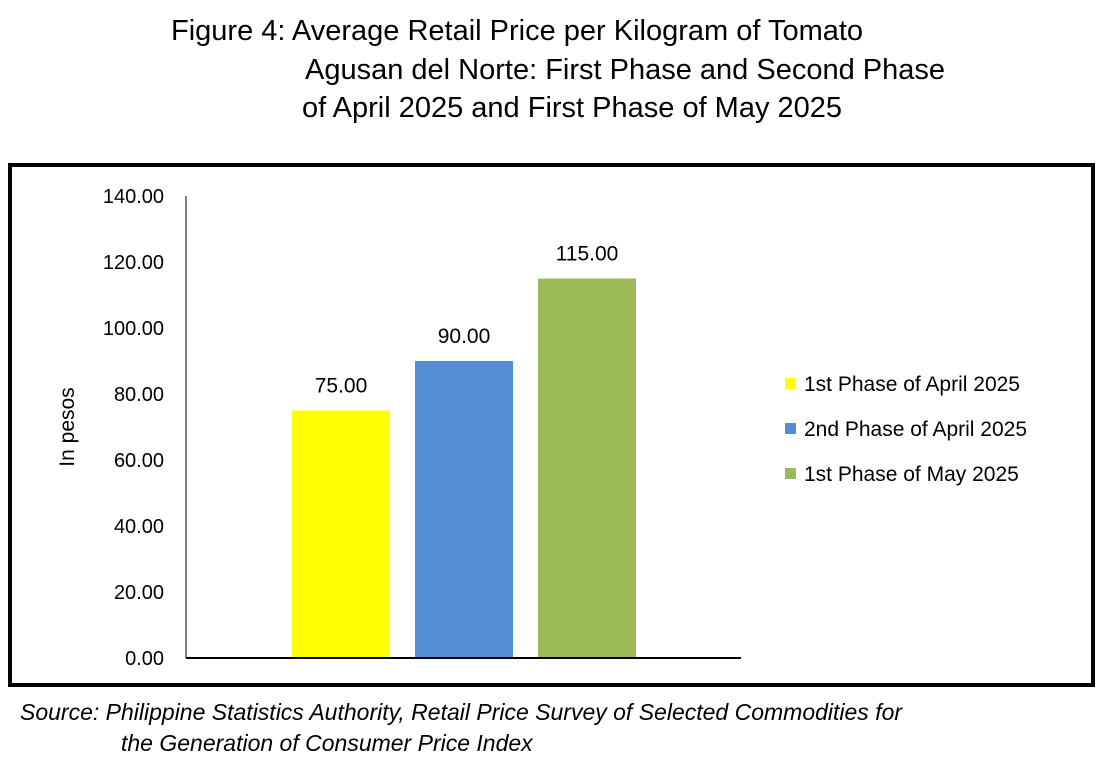 This screenshot has height=764, width=1109. I want to click on y-tick-label: 100.00, so click(133, 329).